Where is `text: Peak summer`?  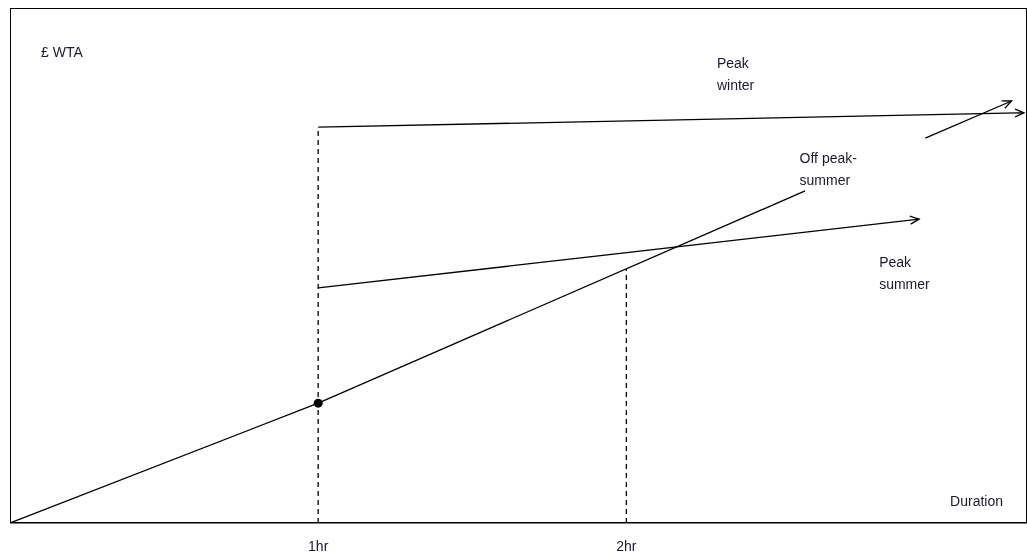
text: Peak summer is located at coordinates (905, 273).